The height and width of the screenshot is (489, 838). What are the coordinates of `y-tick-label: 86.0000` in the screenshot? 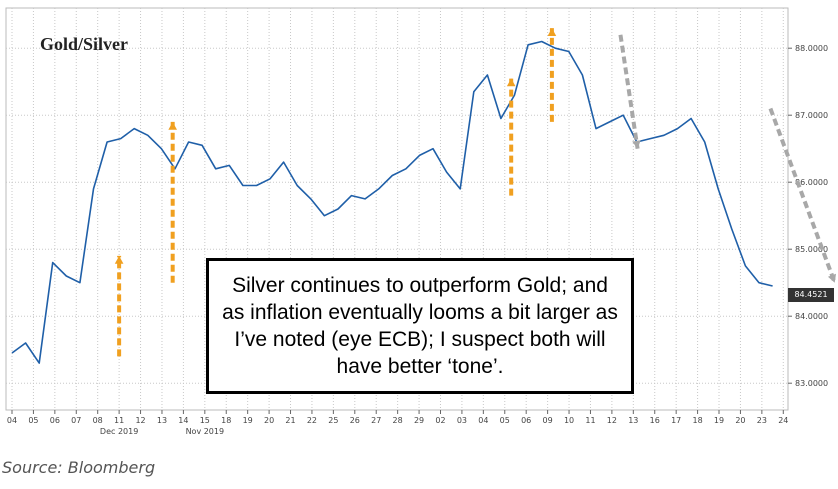 It's located at (811, 182).